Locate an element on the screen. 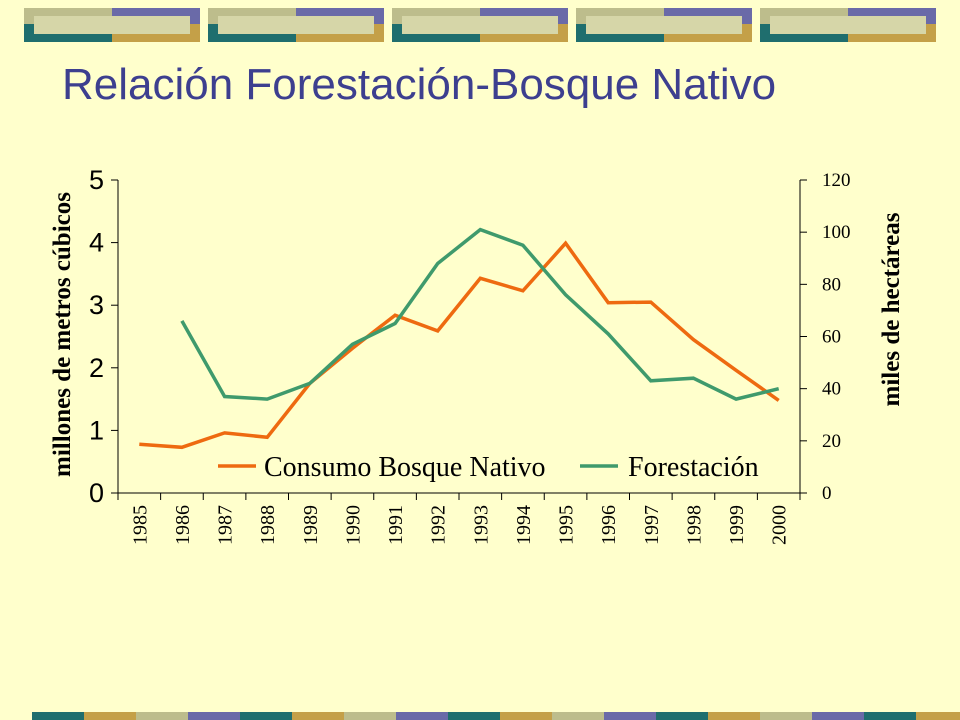 The image size is (960, 720). x-tick-label: 1986 is located at coordinates (183, 525).